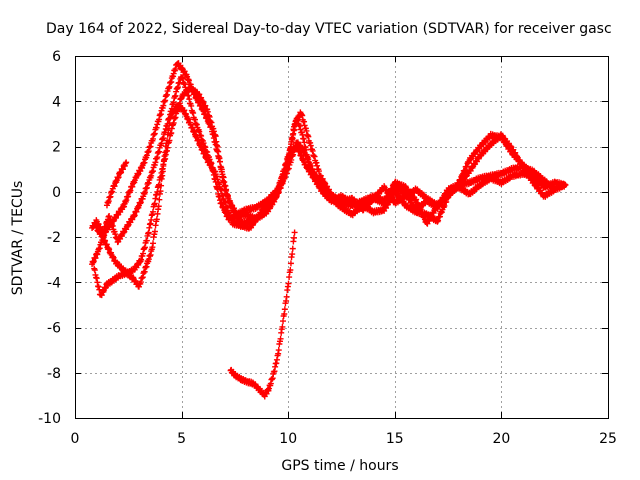  What do you see at coordinates (54, 283) in the screenshot?
I see `y-tick-label: -4` at bounding box center [54, 283].